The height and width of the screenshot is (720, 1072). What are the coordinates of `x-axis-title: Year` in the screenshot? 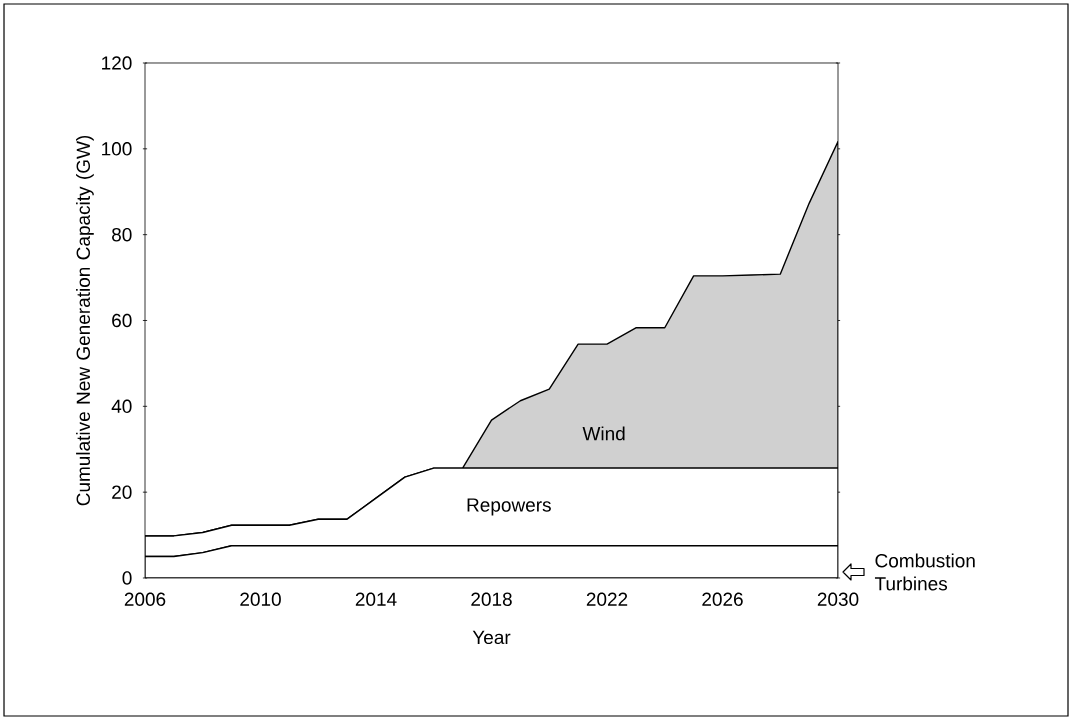 It's located at (491, 637).